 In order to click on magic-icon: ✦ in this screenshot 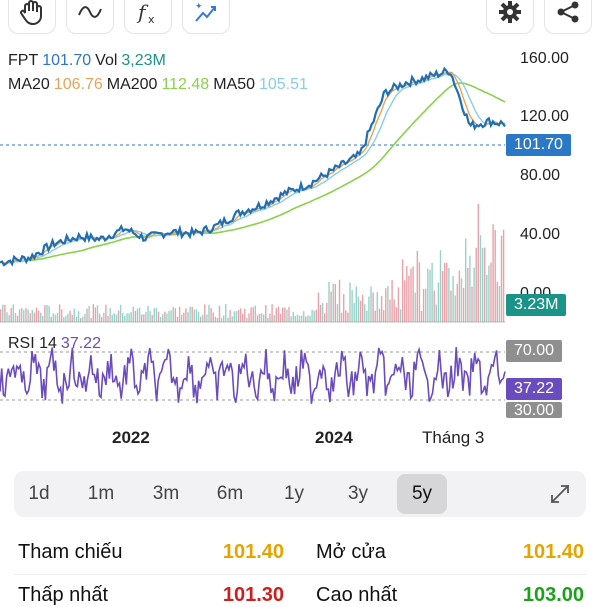, I will do `click(205, 11)`.